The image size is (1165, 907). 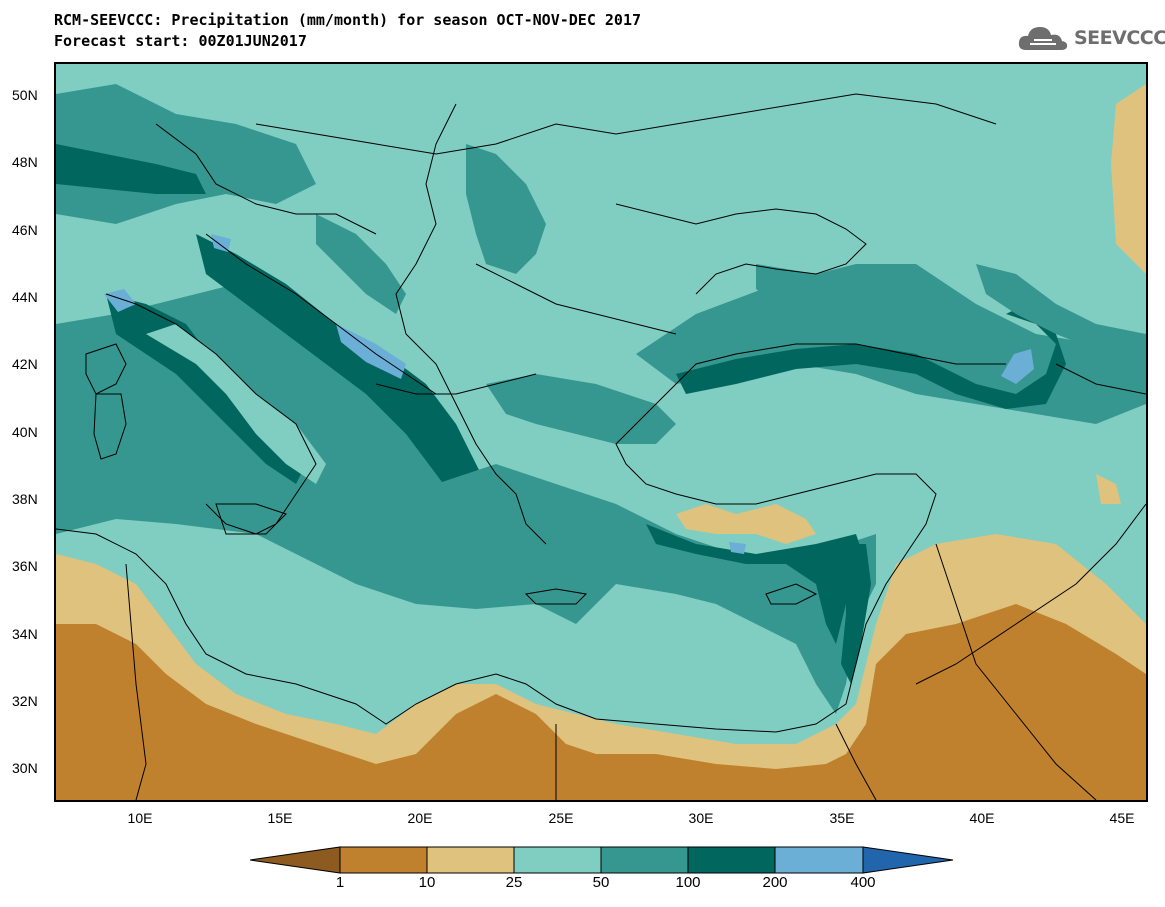 What do you see at coordinates (842, 818) in the screenshot?
I see `lon-label-35e: 35E` at bounding box center [842, 818].